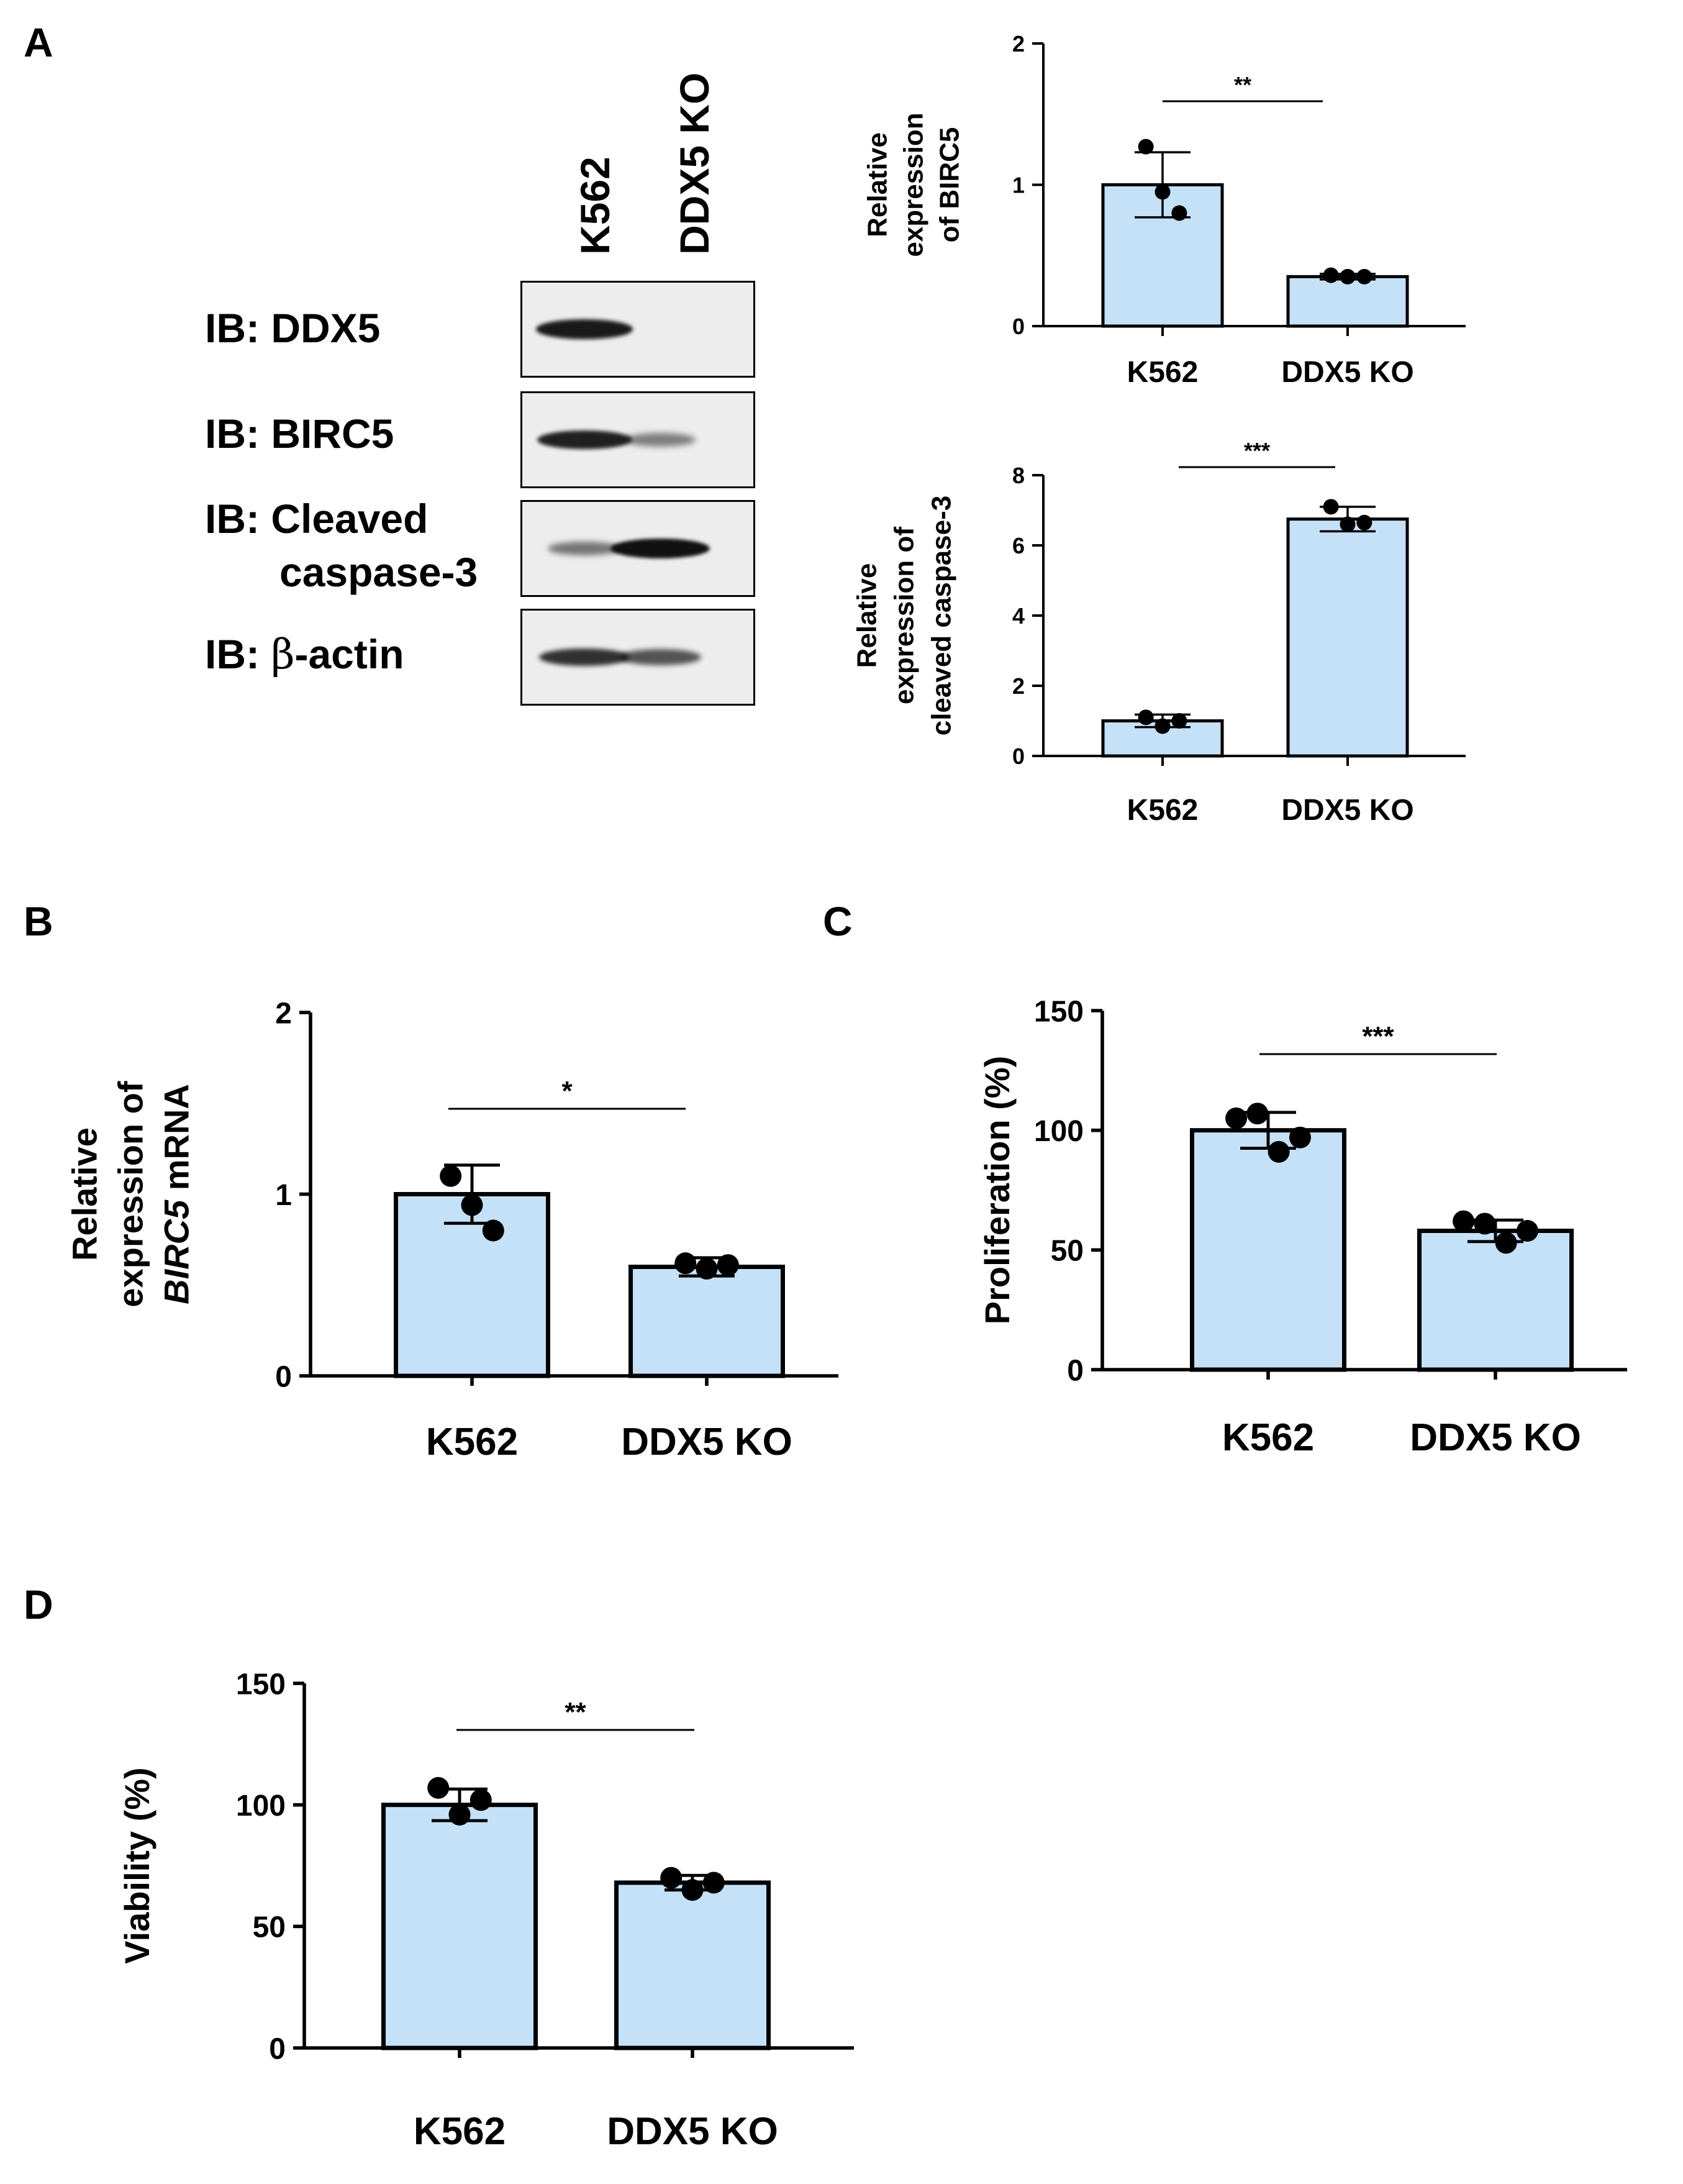  What do you see at coordinates (1018, 476) in the screenshot?
I see `y-tick-label: 8` at bounding box center [1018, 476].